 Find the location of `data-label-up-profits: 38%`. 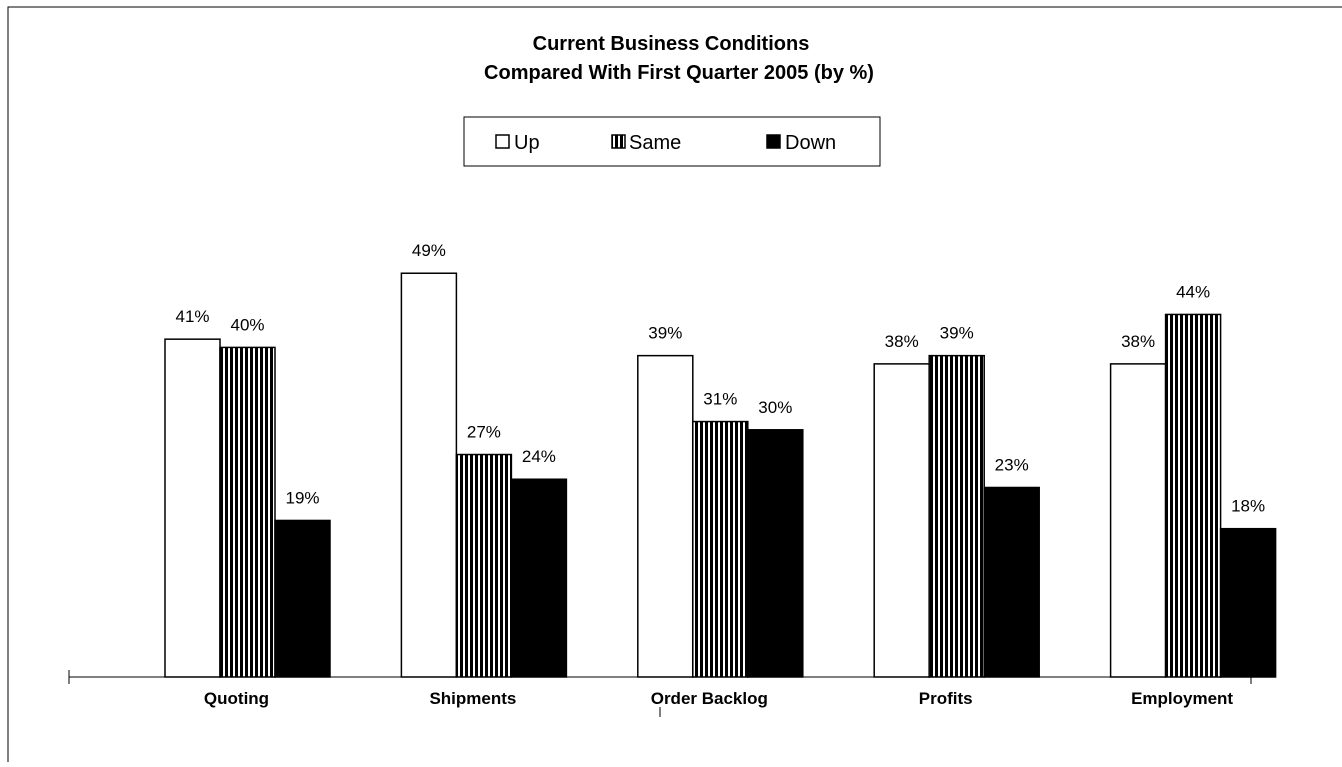

data-label-up-profits: 38% is located at coordinates (902, 341).